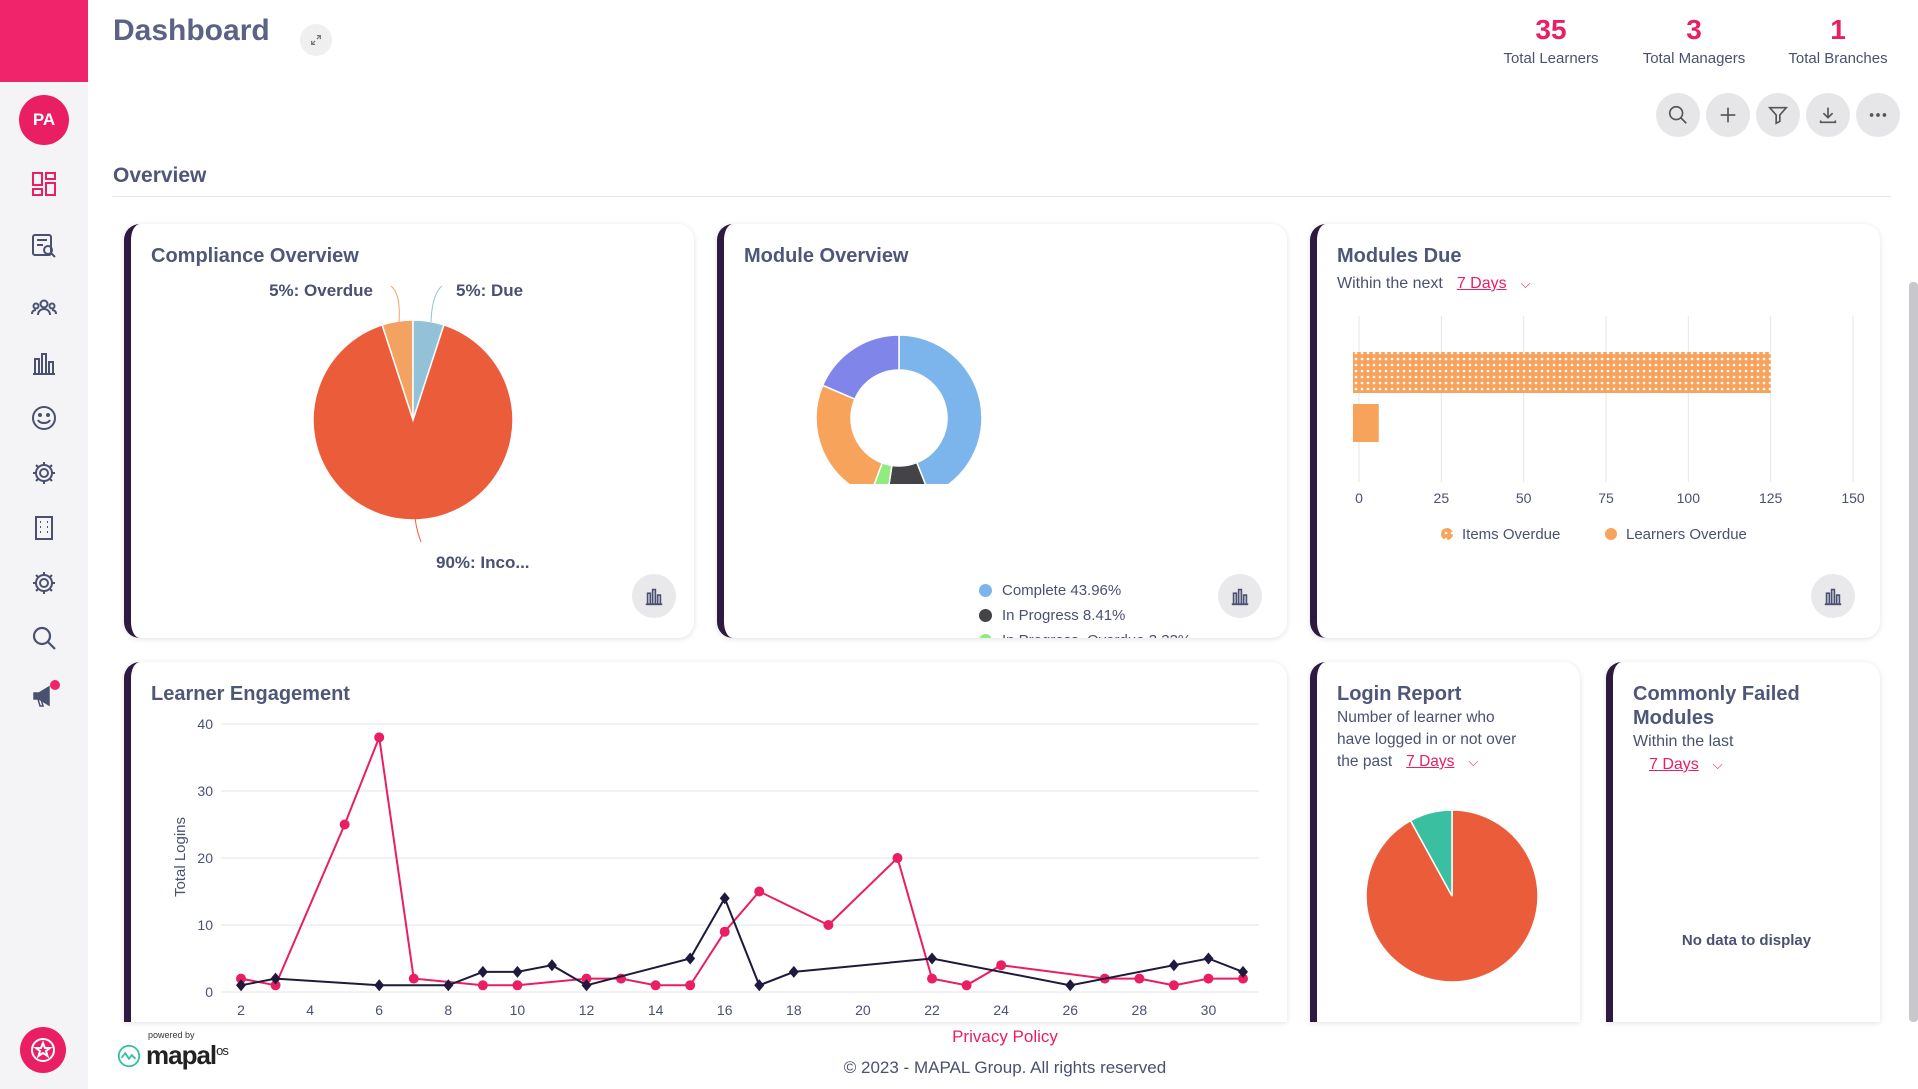 The height and width of the screenshot is (1089, 1918). I want to click on x-tick-label: 10, so click(518, 1010).